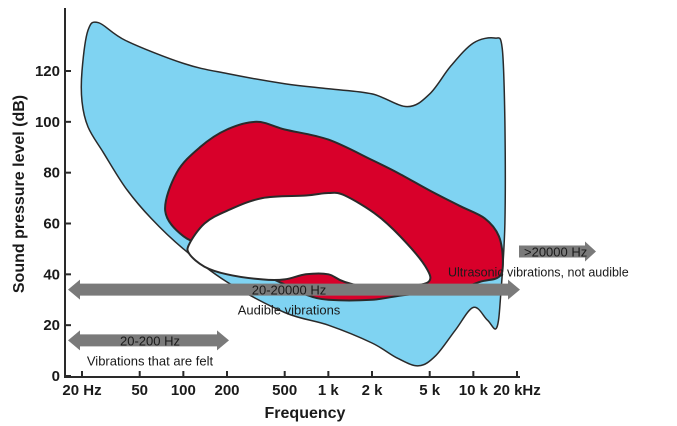  I want to click on x-tick-label: 50, so click(139, 390).